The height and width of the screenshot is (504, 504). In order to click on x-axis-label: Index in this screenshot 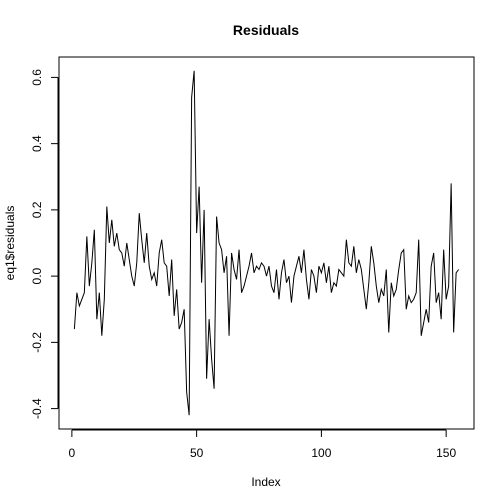, I will do `click(265, 482)`.